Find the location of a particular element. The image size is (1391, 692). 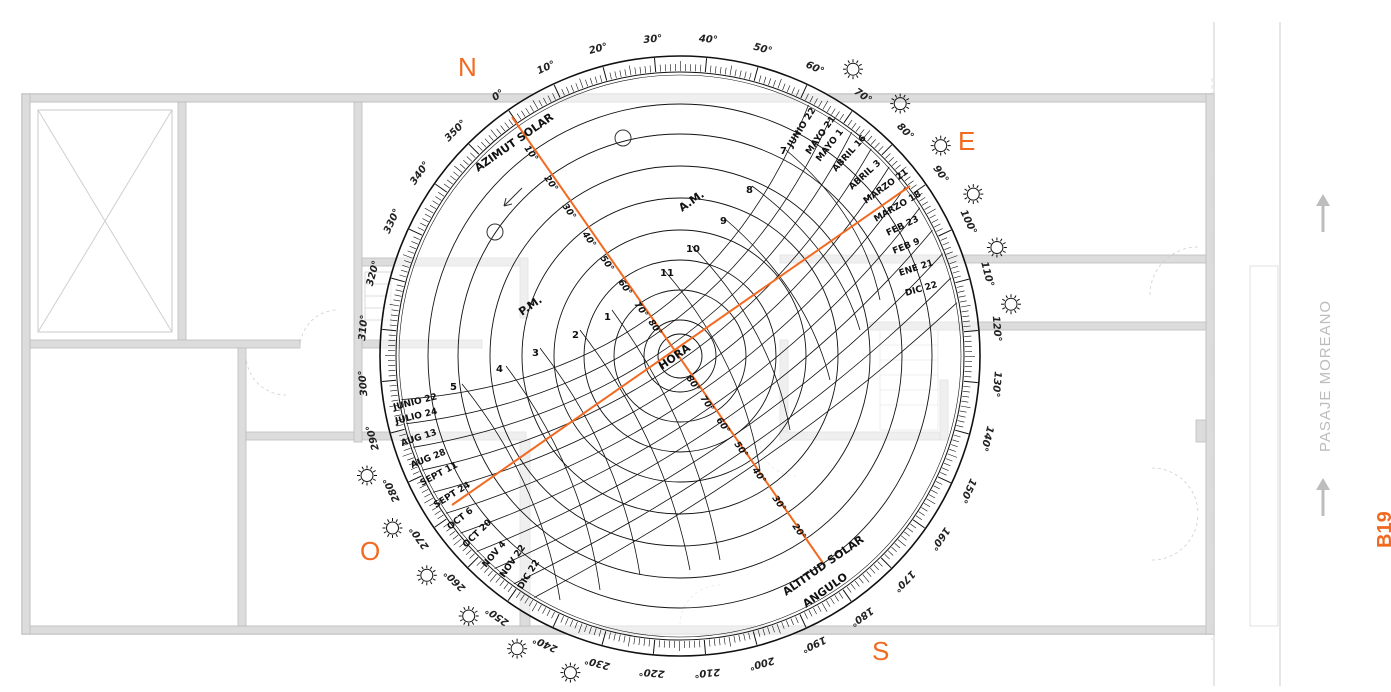

hour-label: 8 is located at coordinates (749, 190).